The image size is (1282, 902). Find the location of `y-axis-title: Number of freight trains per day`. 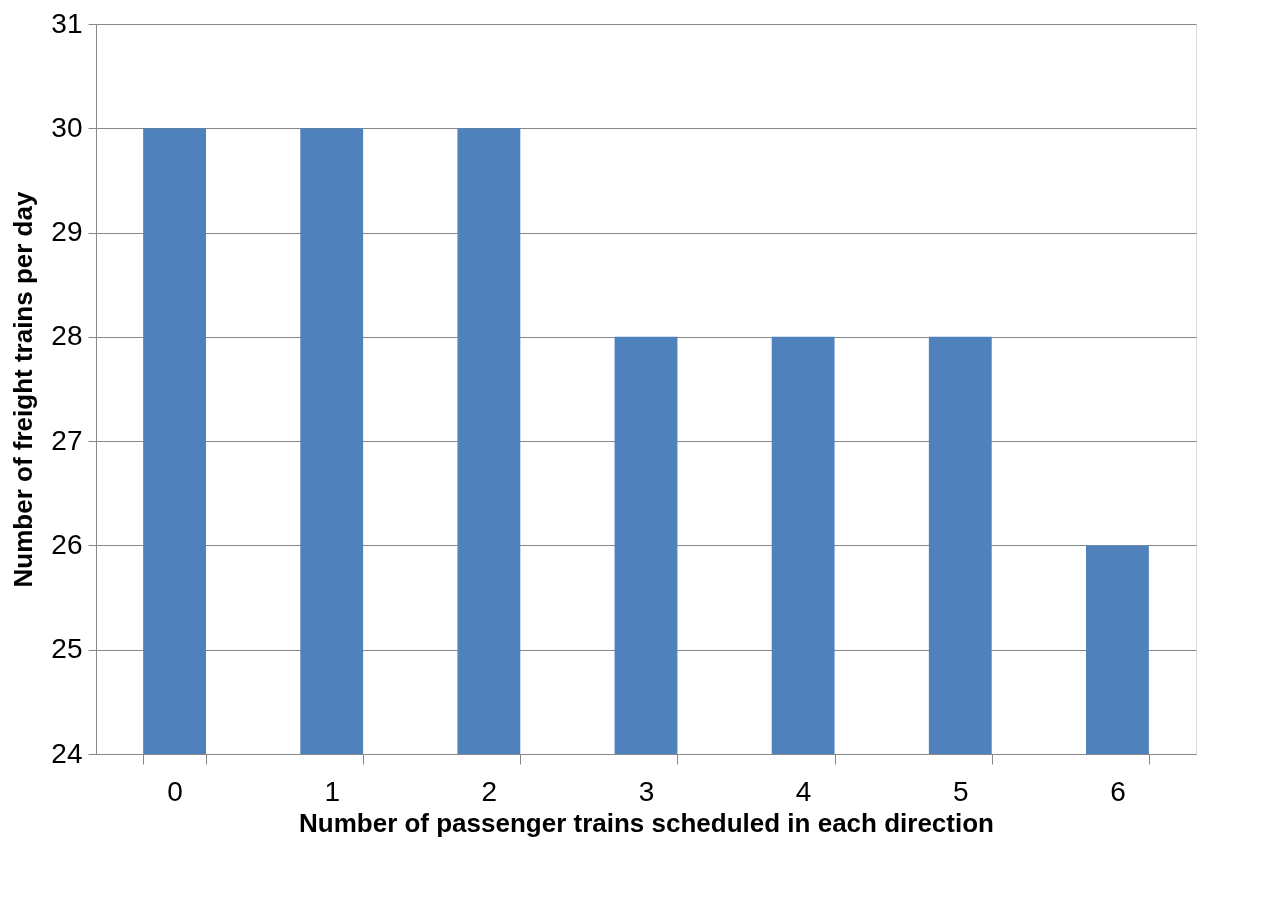

y-axis-title: Number of freight trains per day is located at coordinates (23, 389).